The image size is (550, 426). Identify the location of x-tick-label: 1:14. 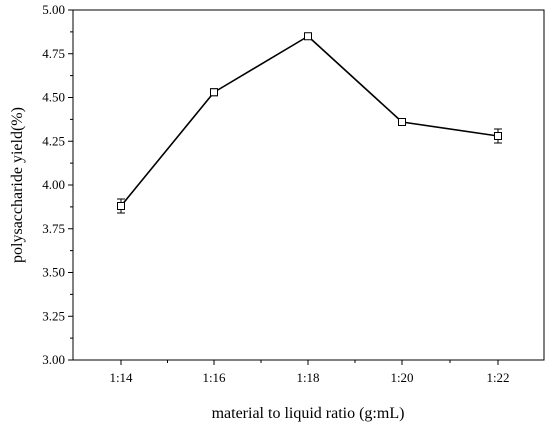
(121, 377).